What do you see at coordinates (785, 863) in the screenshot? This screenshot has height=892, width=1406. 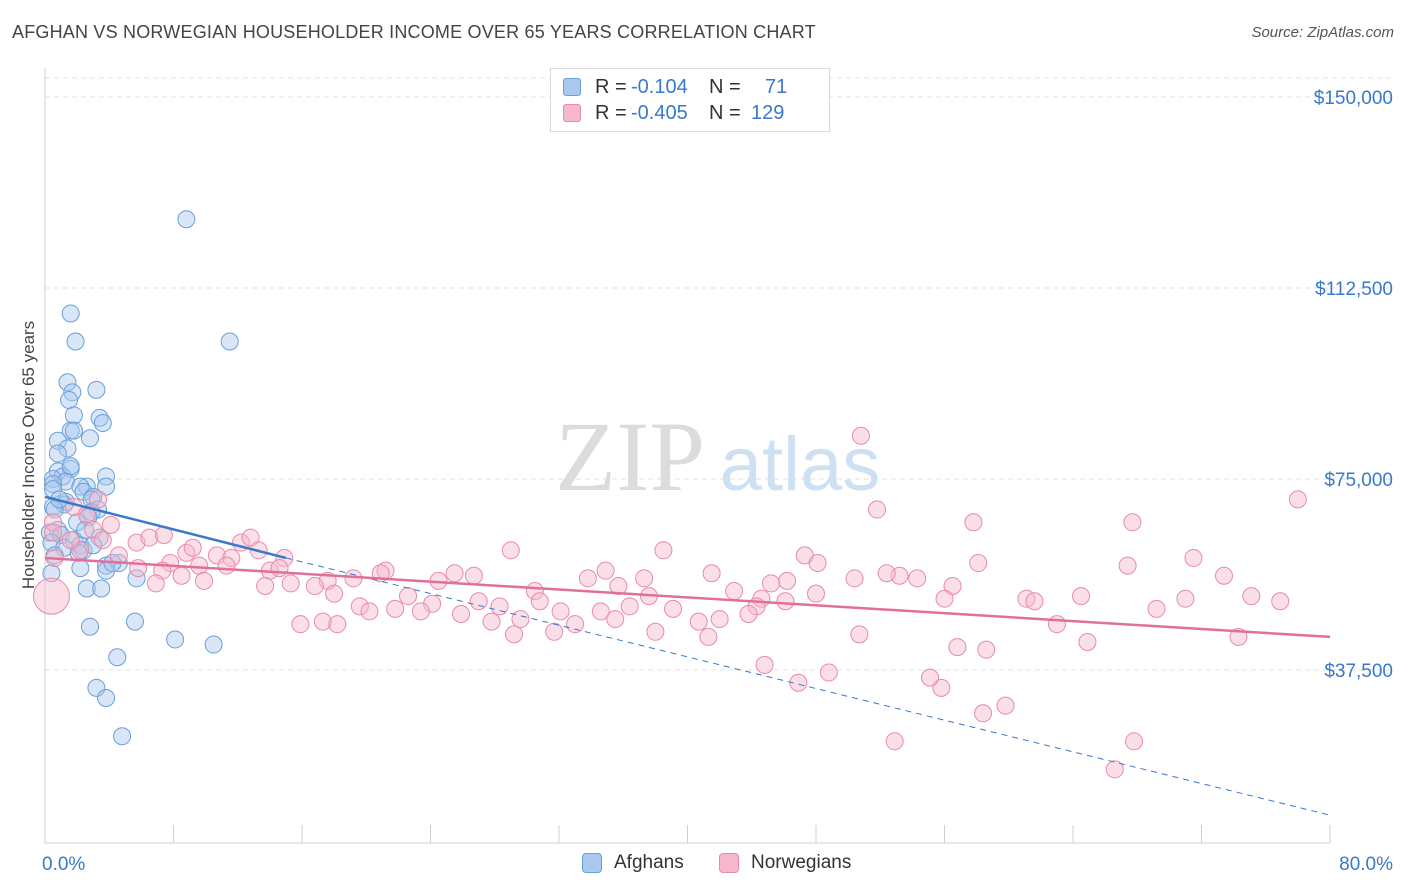 I see `legend-item-norwegians: Norwegians` at bounding box center [785, 863].